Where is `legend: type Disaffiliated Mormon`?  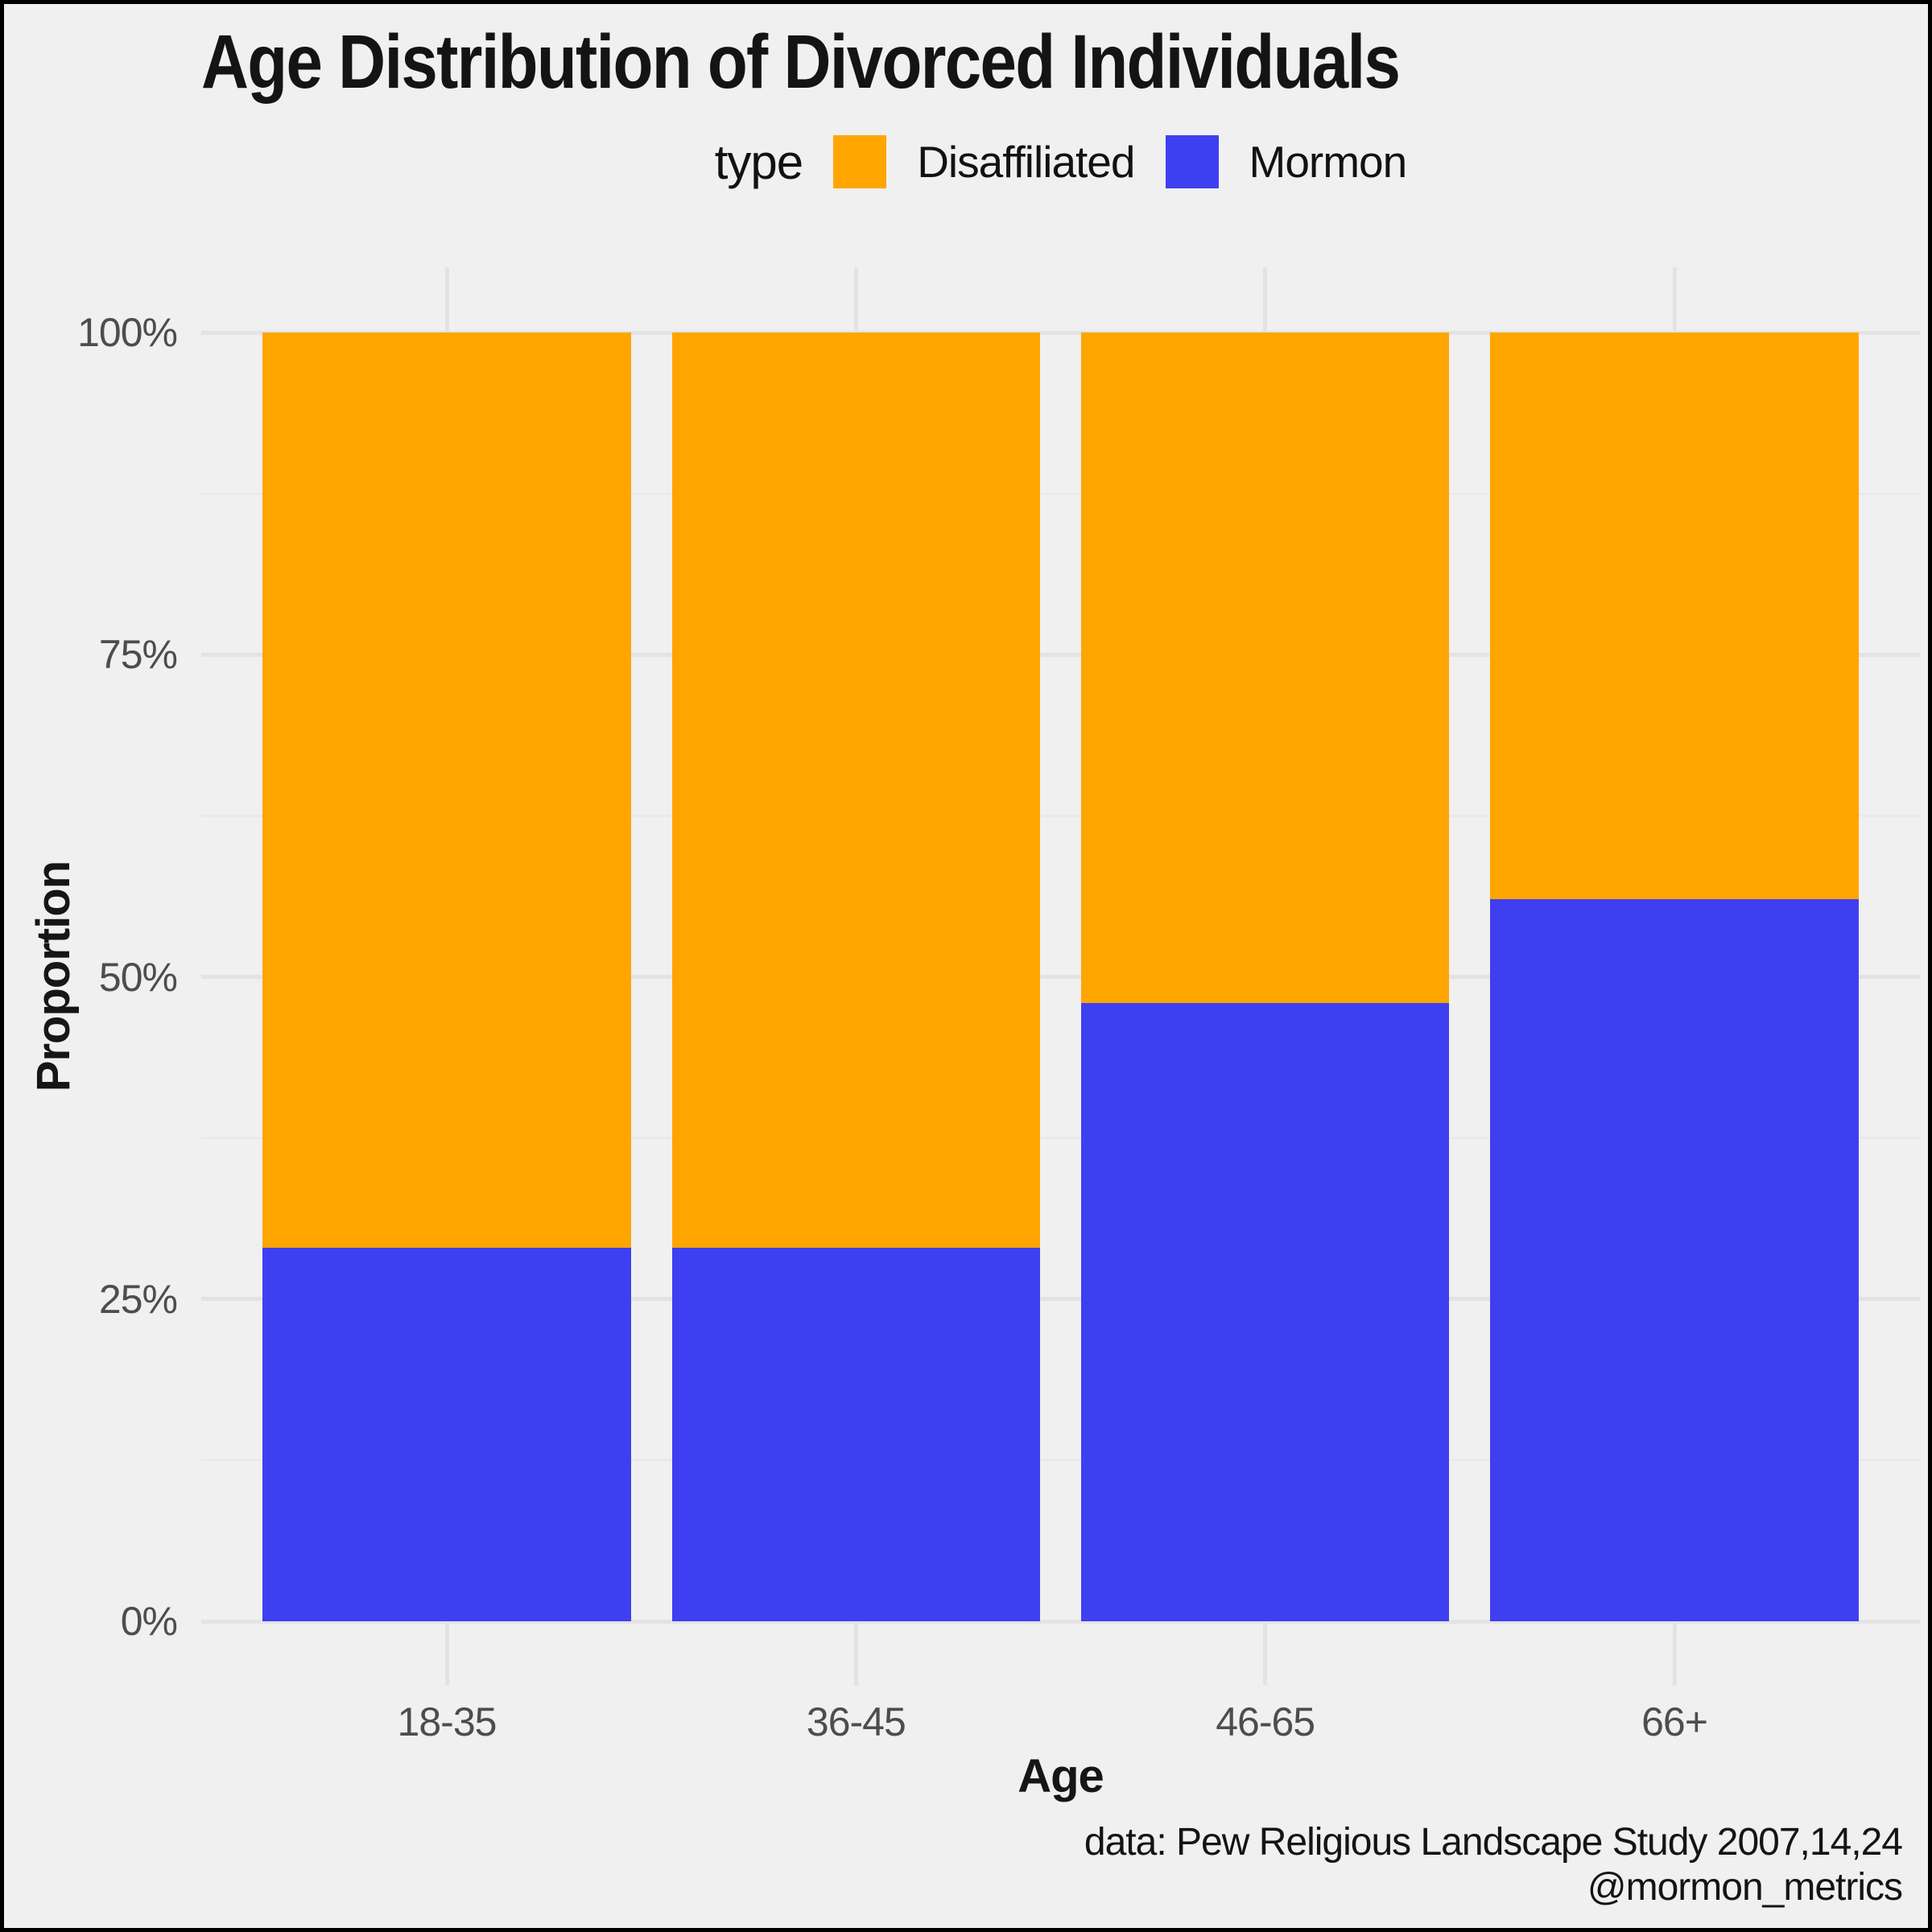 legend: type Disaffiliated Mormon is located at coordinates (1060, 161).